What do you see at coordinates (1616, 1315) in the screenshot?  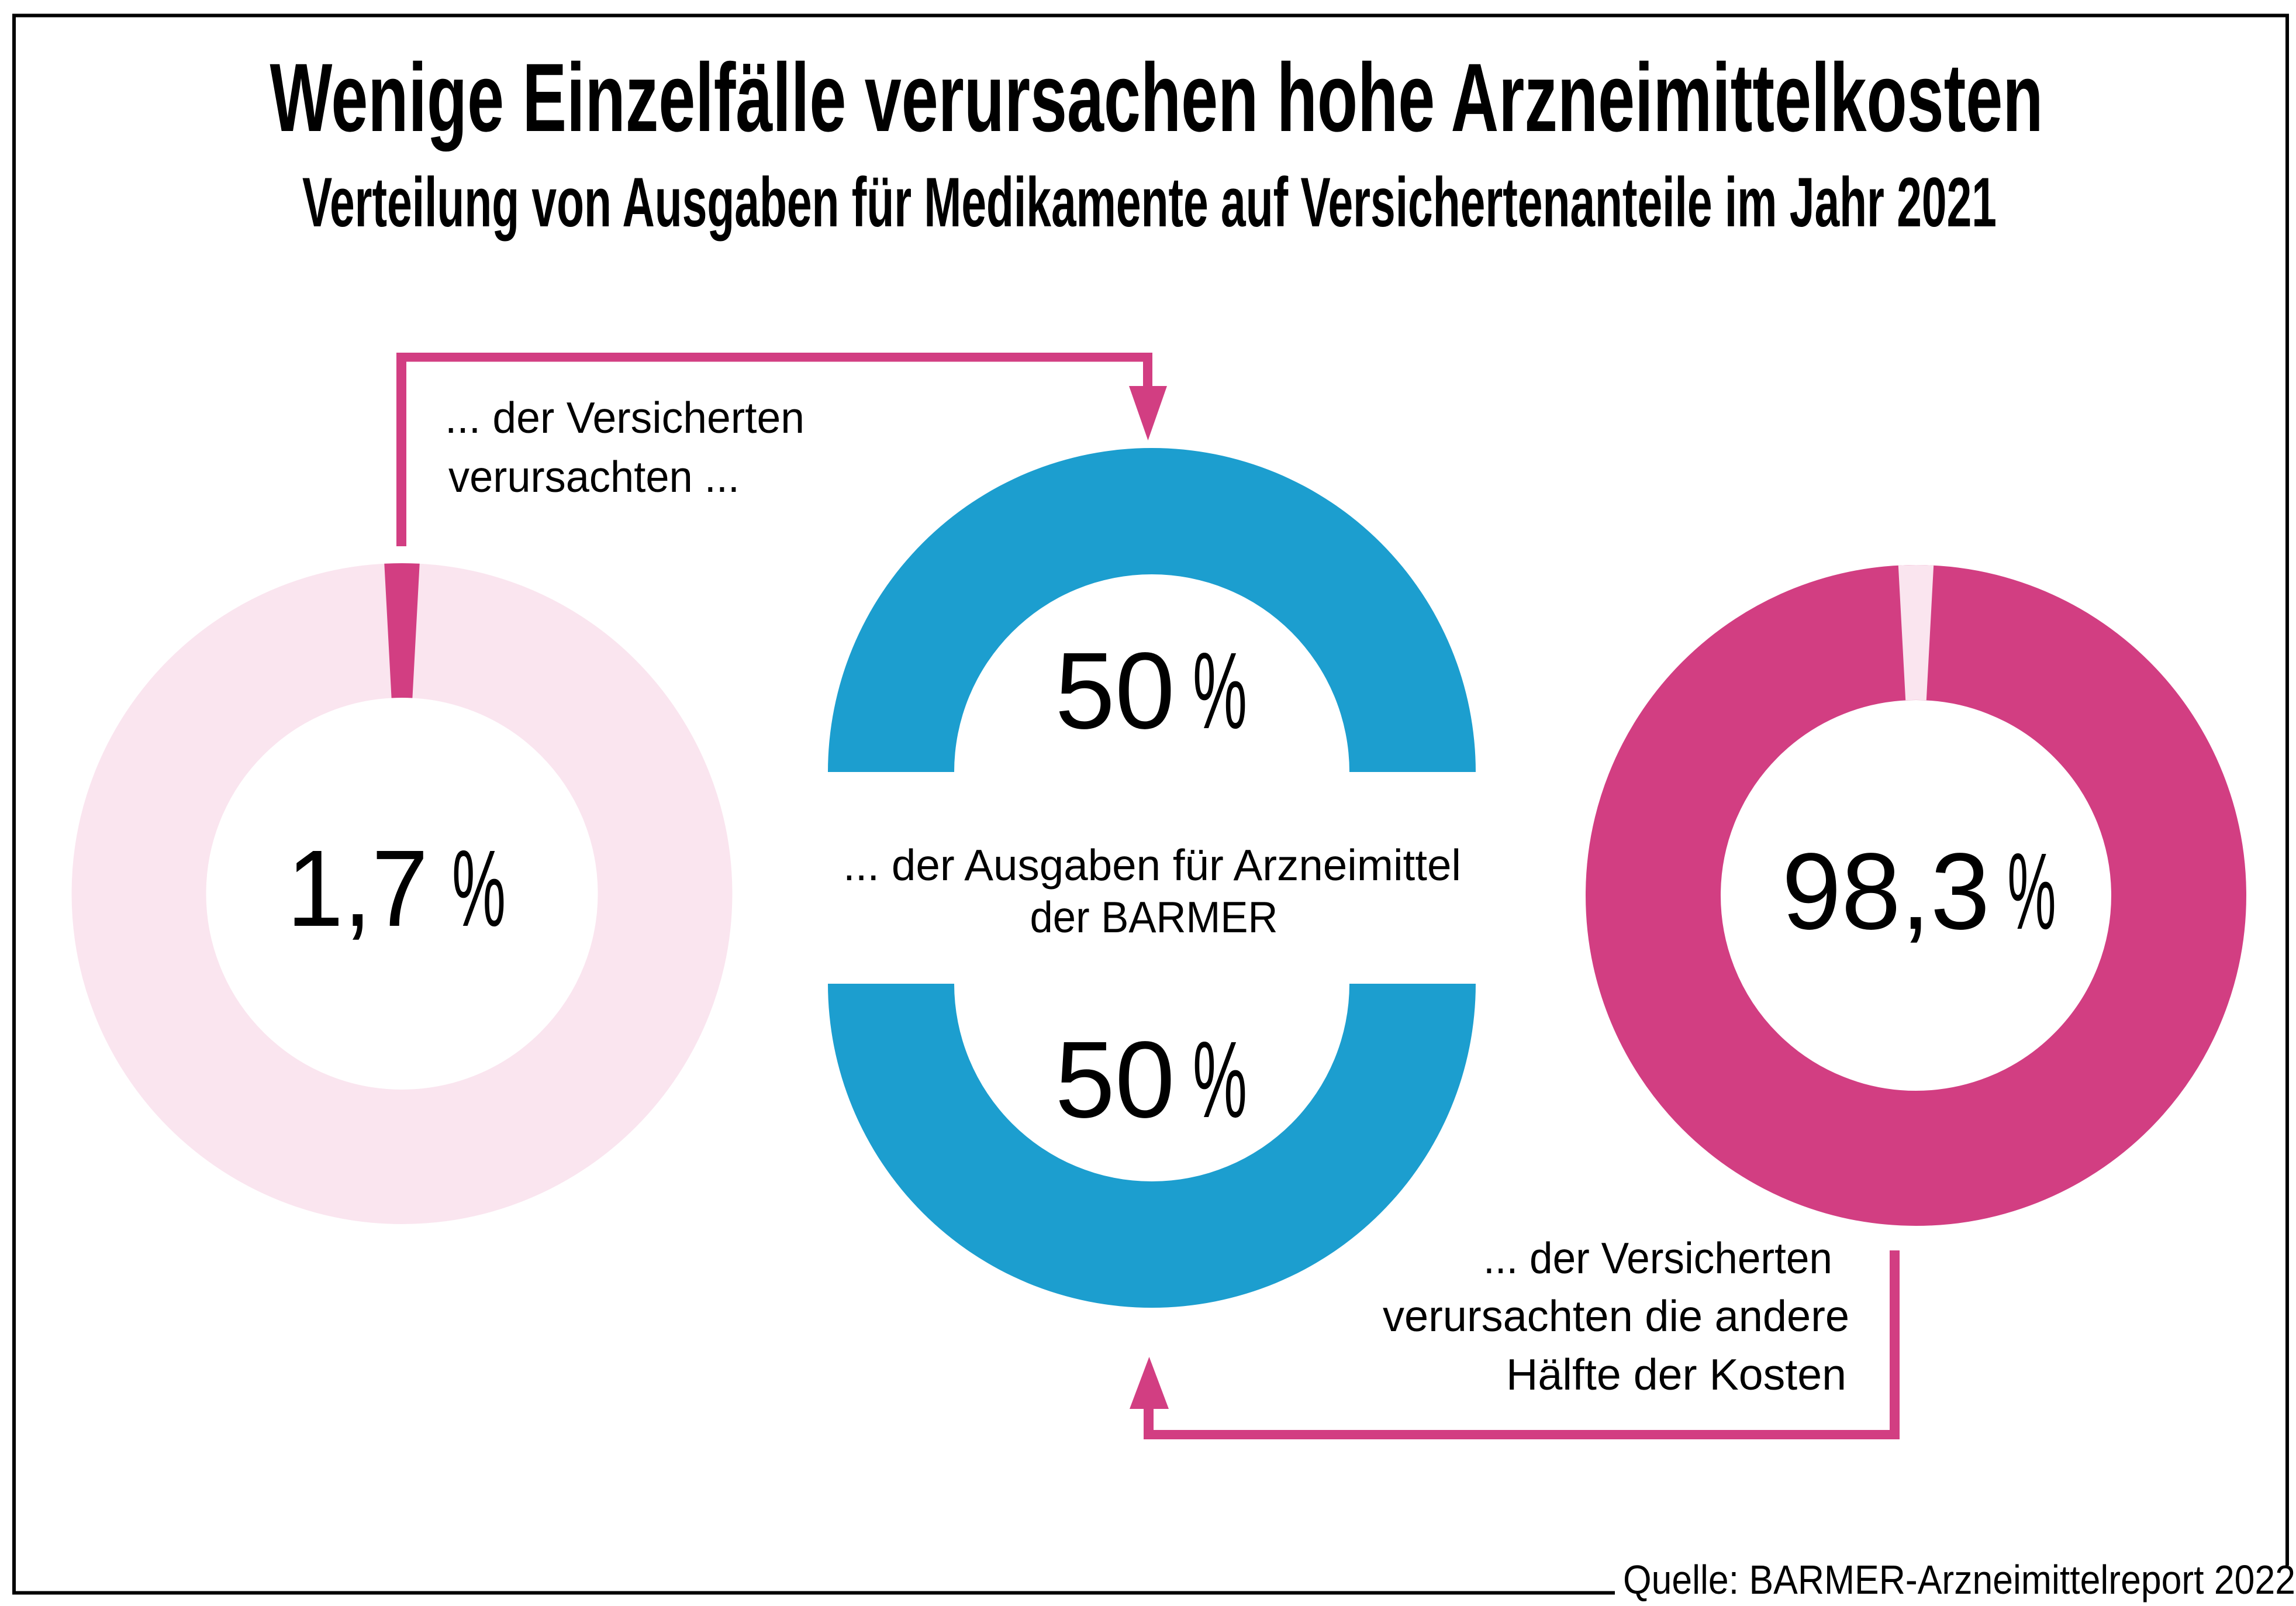 I see `svg-text: verursachten die andere` at bounding box center [1616, 1315].